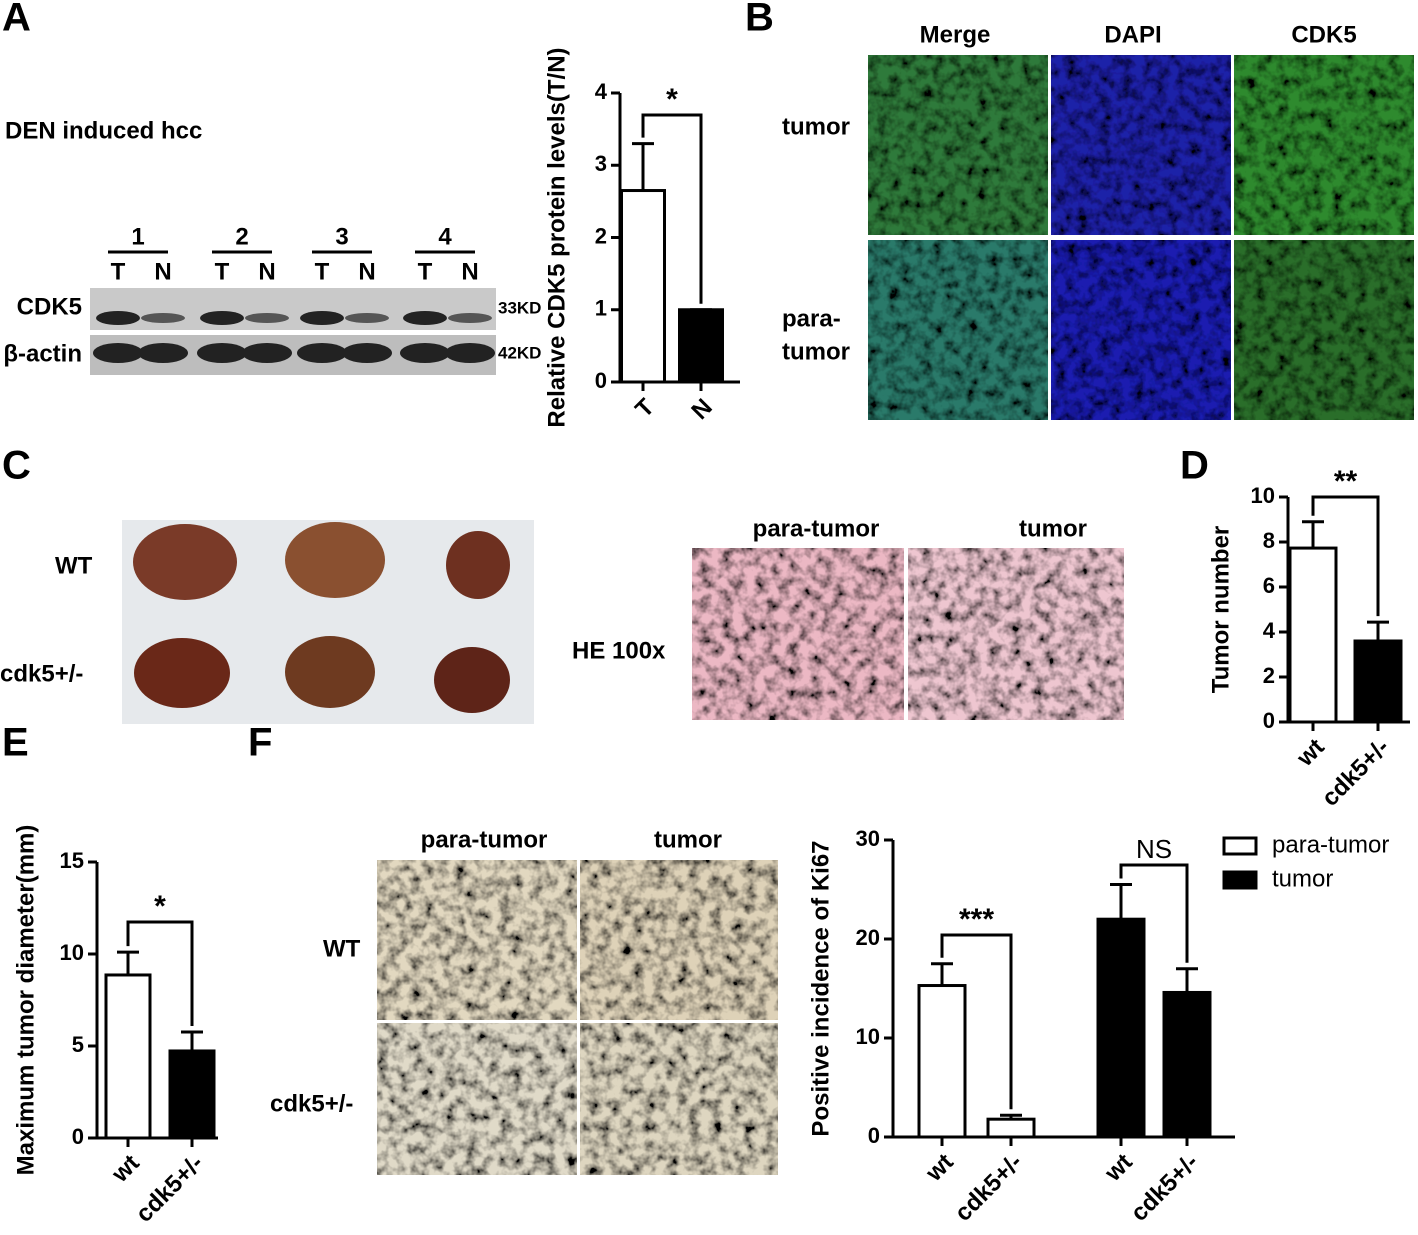 The width and height of the screenshot is (1418, 1235). Describe the element at coordinates (619, 650) in the screenshot. I see `he-label: HE 100x` at that location.